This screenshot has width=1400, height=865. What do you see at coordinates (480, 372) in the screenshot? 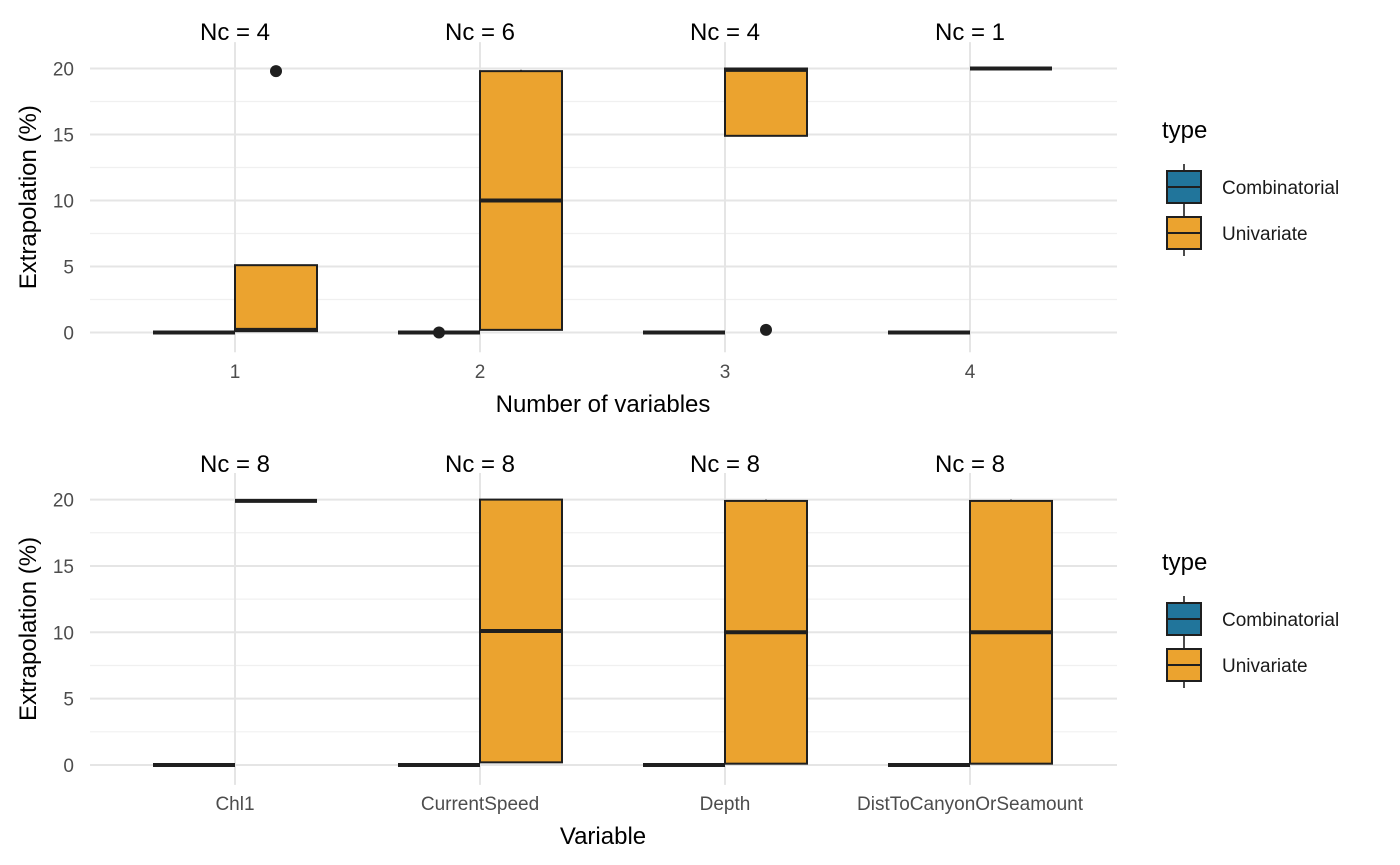
I see `x-tick-label: 2` at bounding box center [480, 372].